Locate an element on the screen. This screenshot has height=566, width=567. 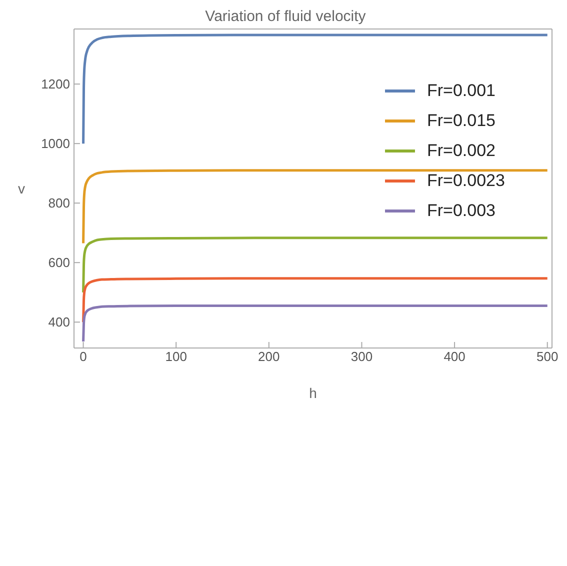
x-tick-label: 500 is located at coordinates (547, 356).